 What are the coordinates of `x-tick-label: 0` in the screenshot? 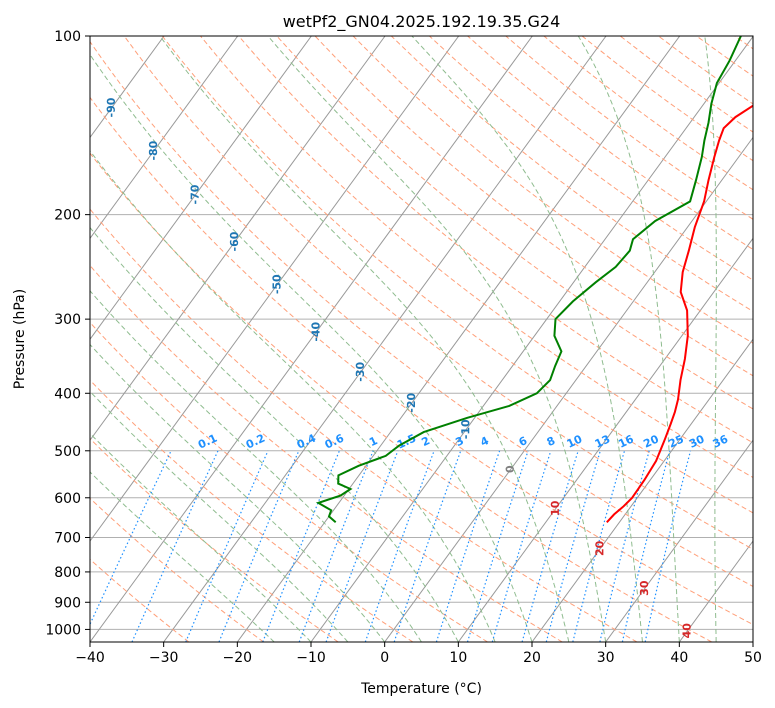 It's located at (384, 658).